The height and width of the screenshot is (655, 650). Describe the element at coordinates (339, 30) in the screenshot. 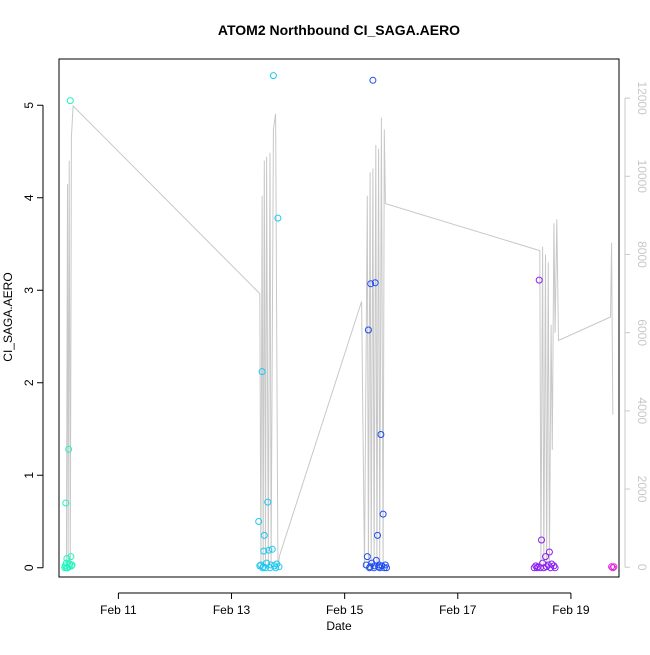

I see `chart-title: ATOM2 Northbound CI_SAGA.AERO` at that location.